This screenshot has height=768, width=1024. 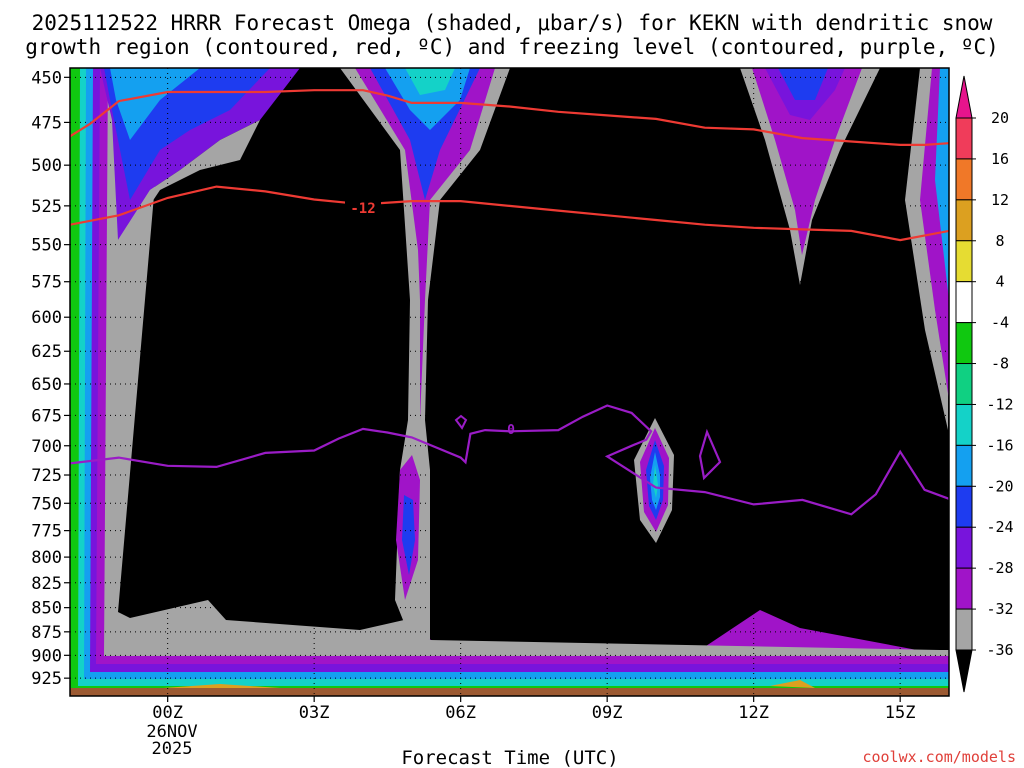 I want to click on x-tick-label: 00Z, so click(x=167, y=713).